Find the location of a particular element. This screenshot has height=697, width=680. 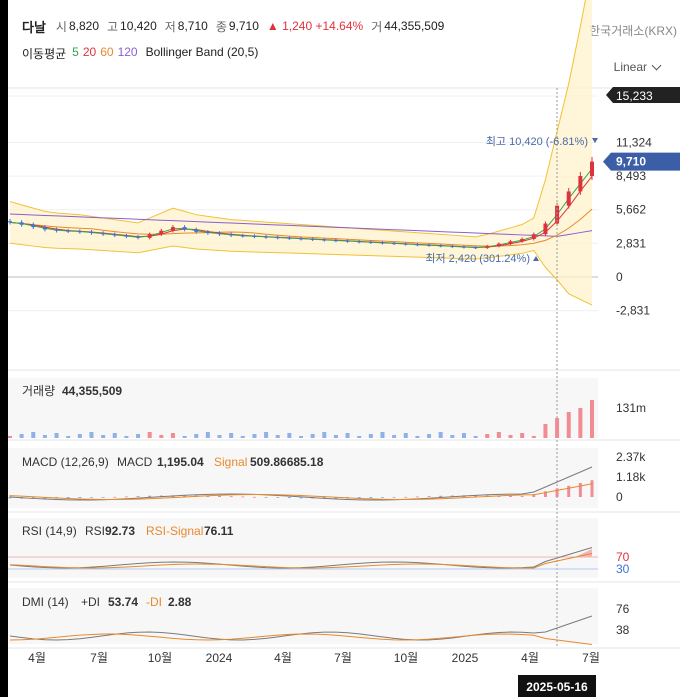

rsi-signal-label: RSI-Signal is located at coordinates (174, 531).